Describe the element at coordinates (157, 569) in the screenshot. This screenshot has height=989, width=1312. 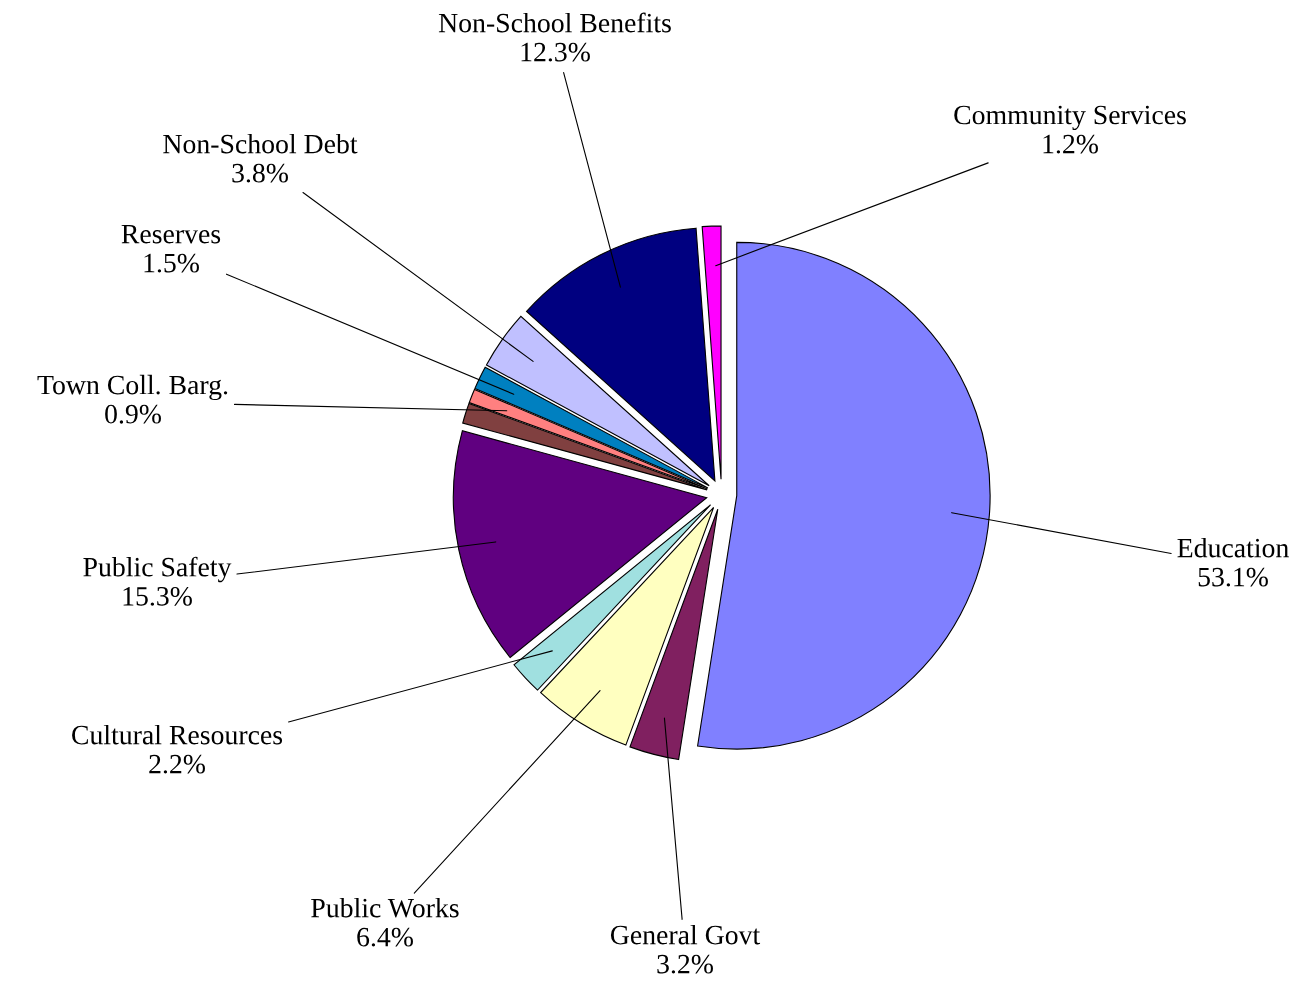
I see `slice-label: Public Safety` at that location.